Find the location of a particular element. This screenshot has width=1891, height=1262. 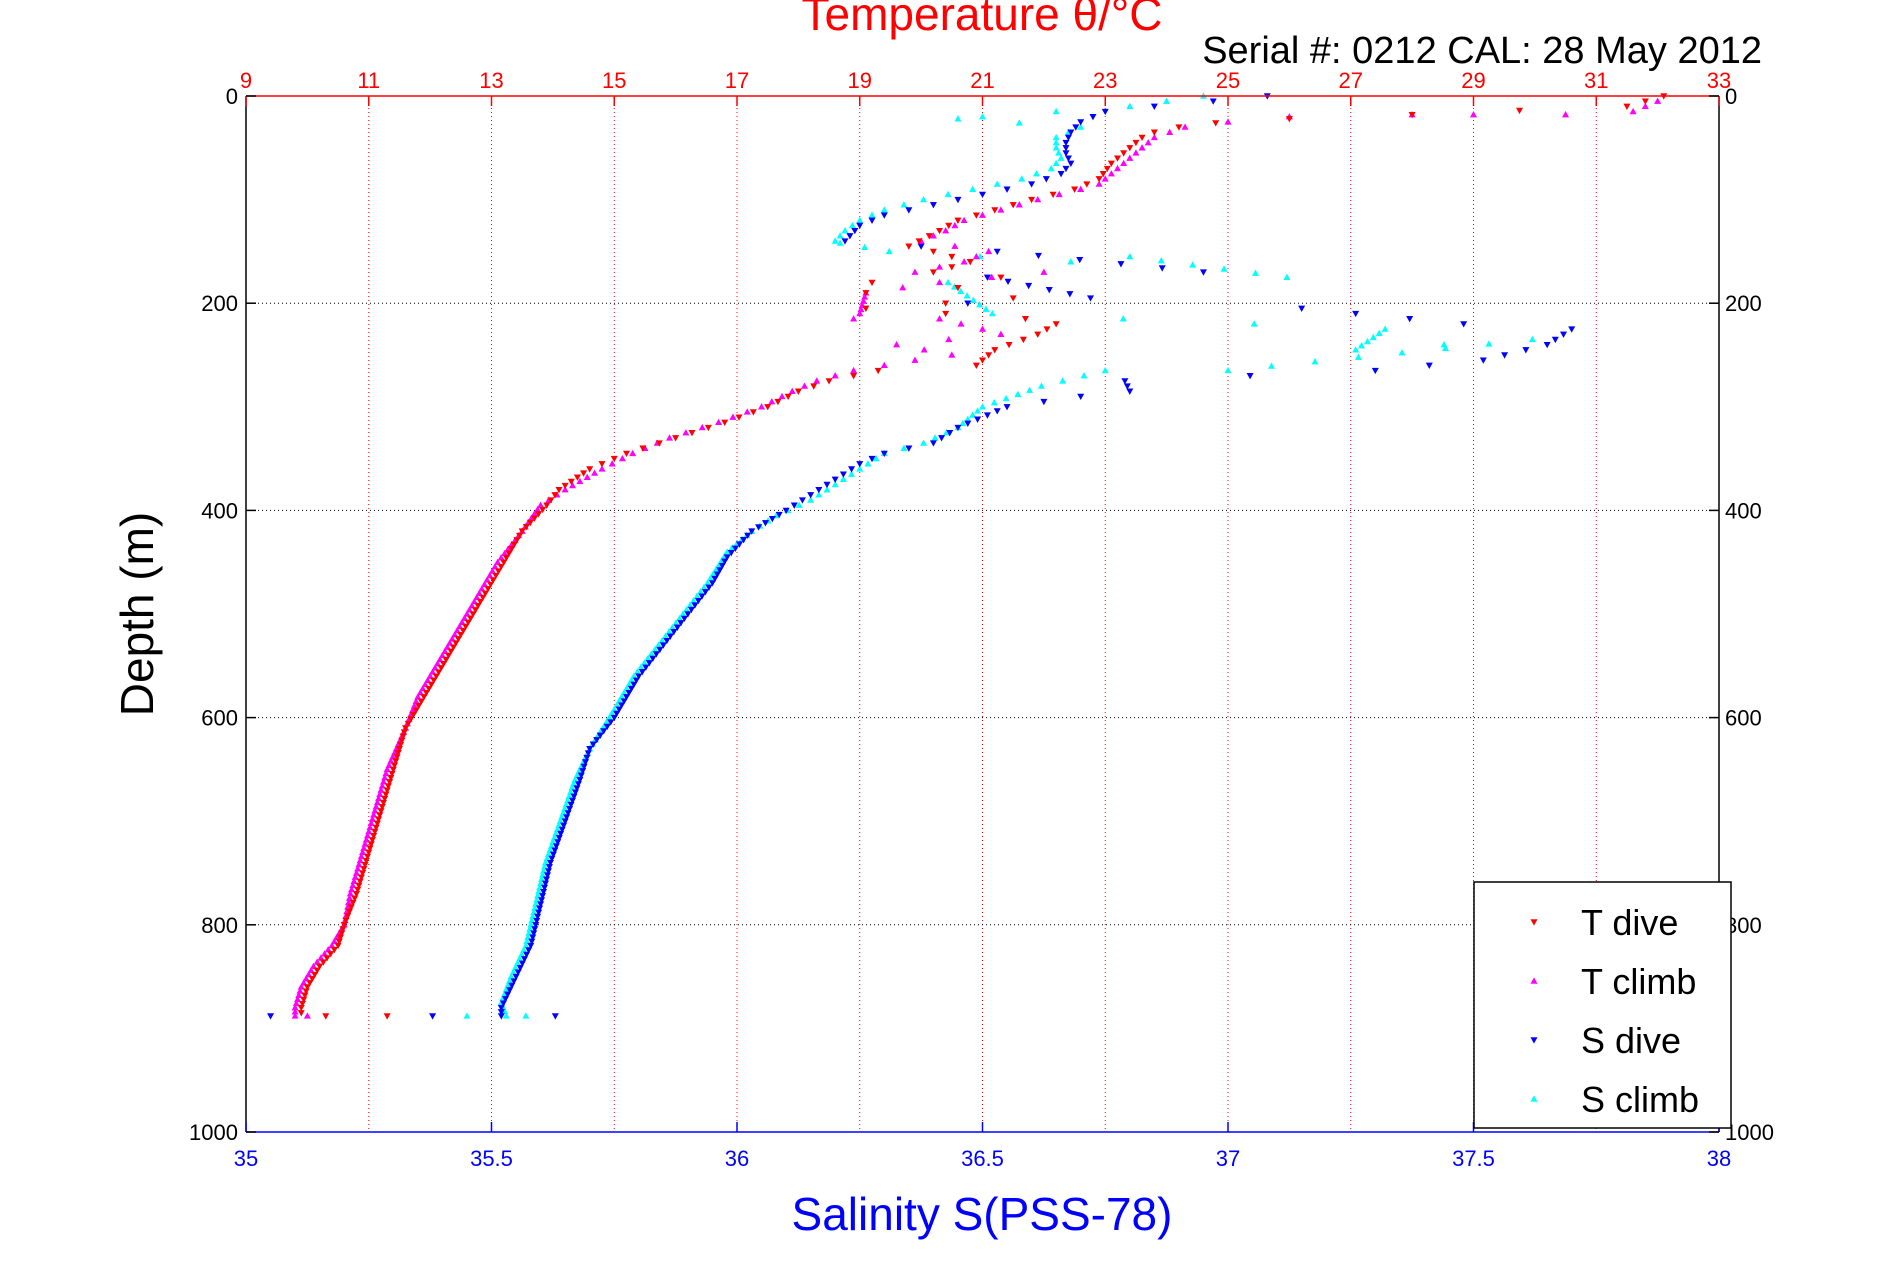

salinity-tick-label: 35.5 is located at coordinates (491, 1158).